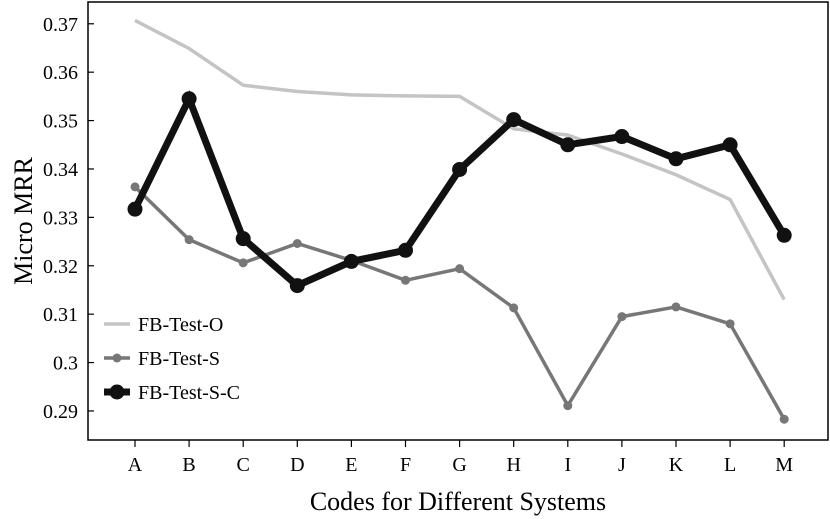  Describe the element at coordinates (179, 359) in the screenshot. I see `legend-label: FB-Test-S` at that location.